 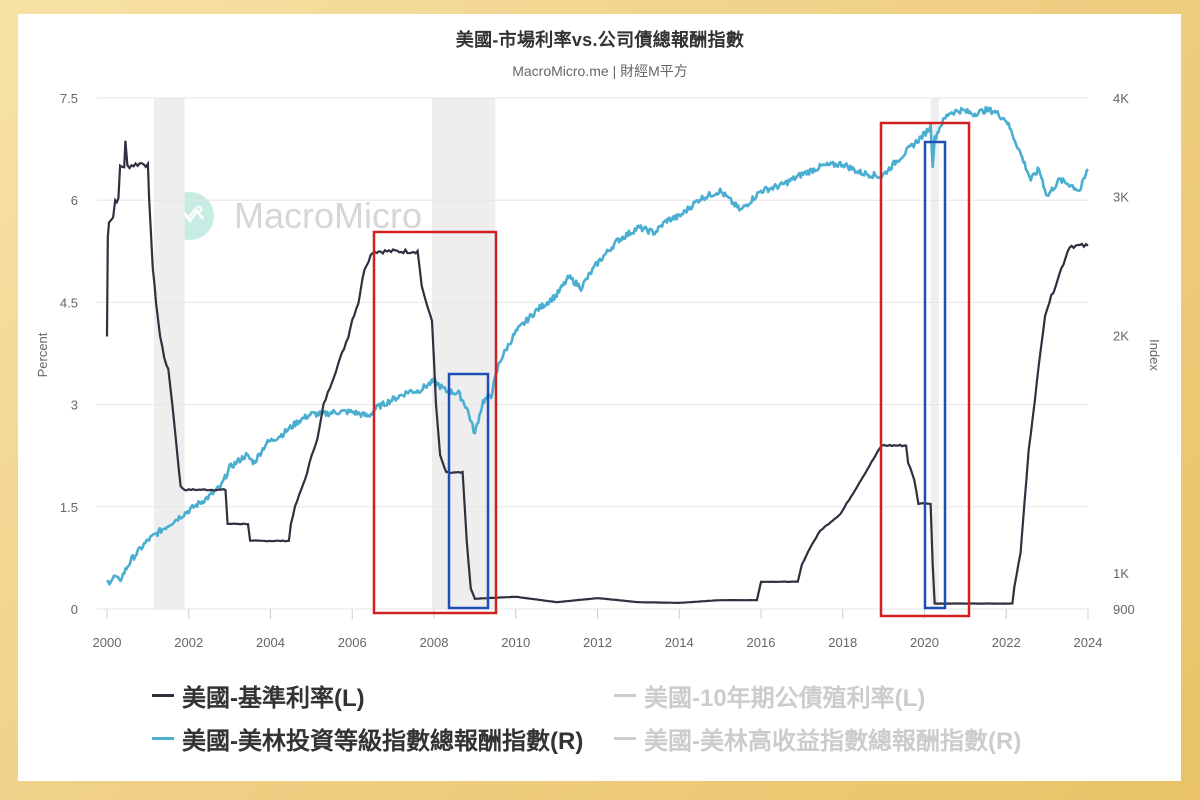 I want to click on y-axis-right: 900 1K 2K 3K 4K, so click(x=1124, y=354).